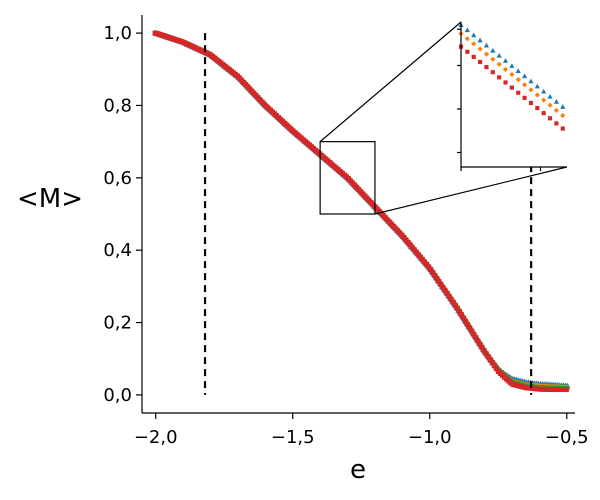  I want to click on y-tick-label: 0,8, so click(117, 105).